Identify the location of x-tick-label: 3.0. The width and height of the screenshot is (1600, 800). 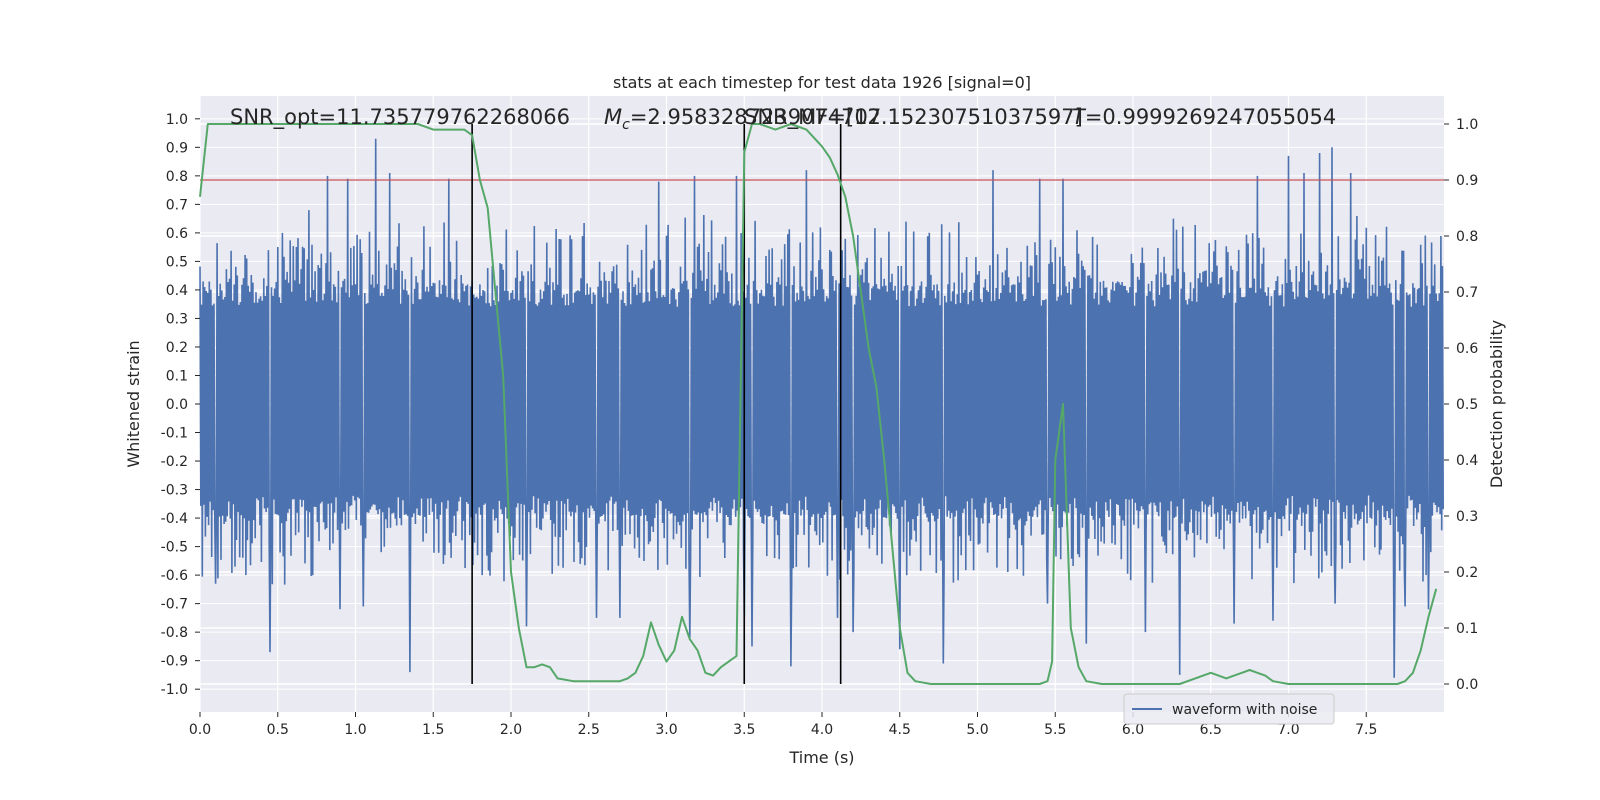
(666, 730).